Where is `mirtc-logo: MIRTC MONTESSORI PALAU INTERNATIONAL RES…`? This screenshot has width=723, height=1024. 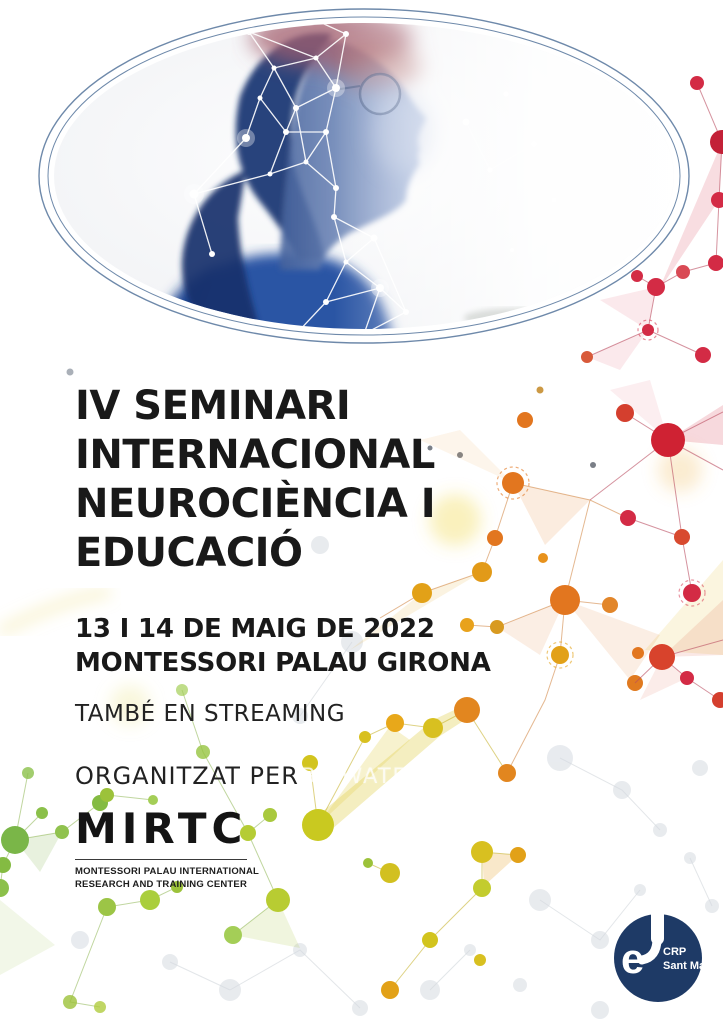 mirtc-logo: MIRTC MONTESSORI PALAU INTERNATIONAL RES… is located at coordinates (195, 848).